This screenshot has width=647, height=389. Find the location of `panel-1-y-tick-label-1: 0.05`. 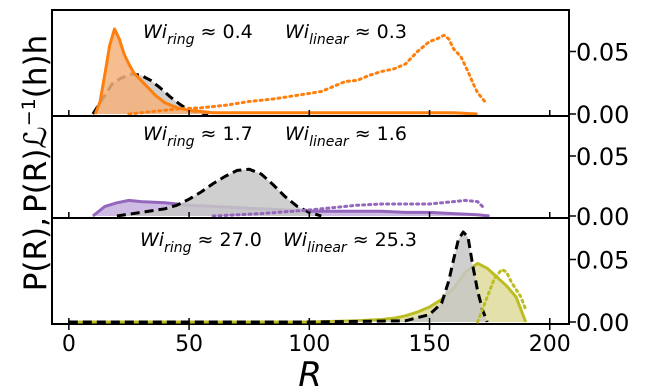

panel-1-y-tick-label-1: 0.05 is located at coordinates (602, 53).